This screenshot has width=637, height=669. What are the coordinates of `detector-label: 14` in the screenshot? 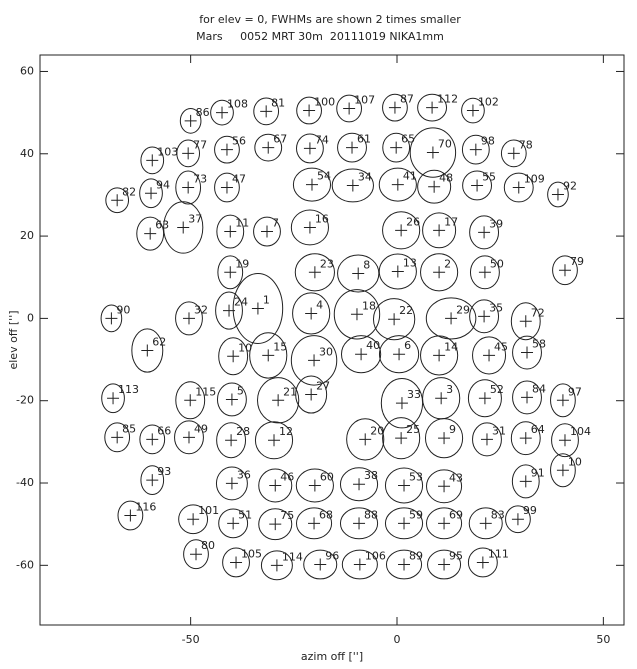 It's located at (451, 346).